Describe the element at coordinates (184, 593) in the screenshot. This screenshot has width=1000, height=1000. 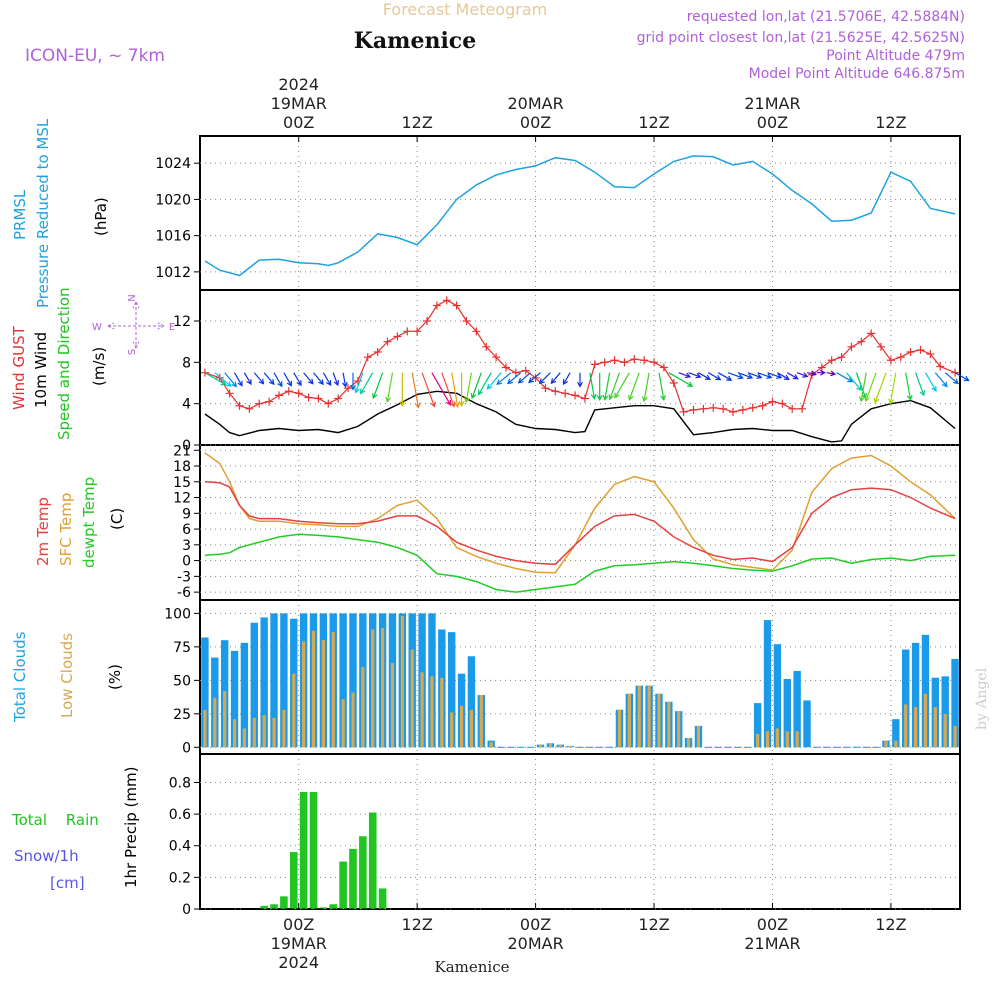
I see `tick-label: -6` at that location.